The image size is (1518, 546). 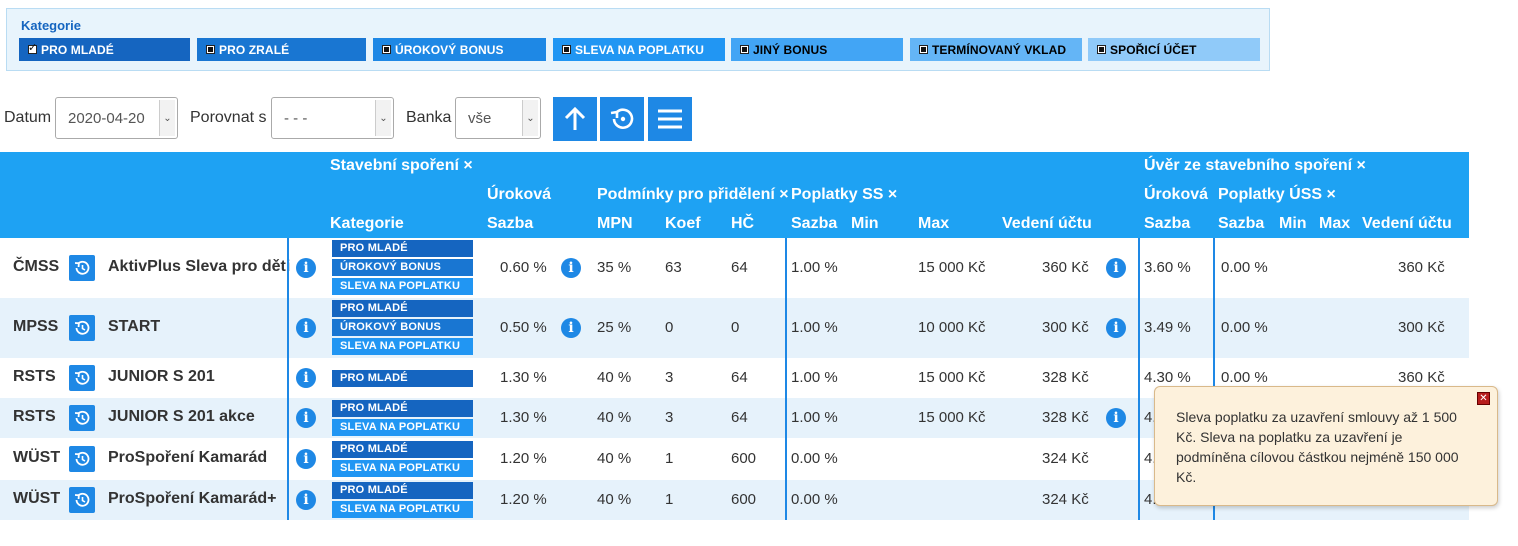 What do you see at coordinates (367, 223) in the screenshot?
I see `col-kategorie: Kategorie` at bounding box center [367, 223].